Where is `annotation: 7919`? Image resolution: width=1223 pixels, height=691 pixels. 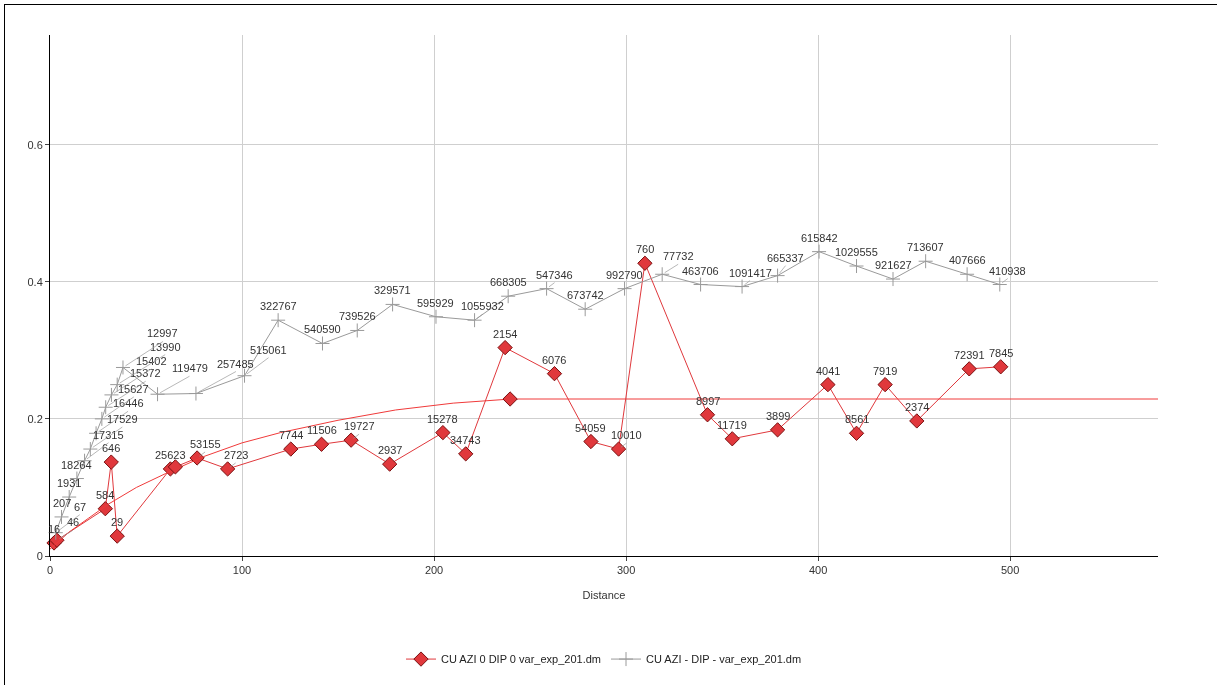 annotation: 7919 is located at coordinates (885, 371).